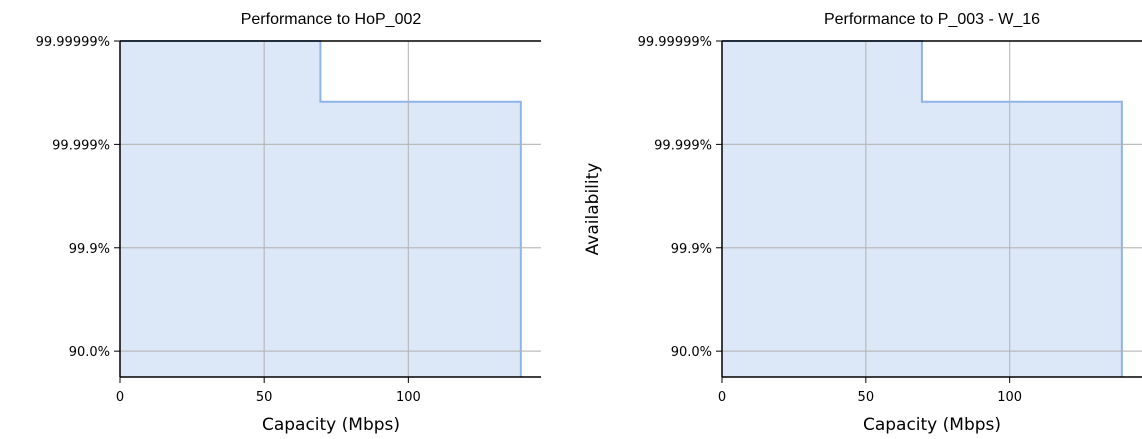 Image resolution: width=1142 pixels, height=439 pixels. What do you see at coordinates (932, 19) in the screenshot?
I see `chart-title: Performance to P_003 - W_16` at bounding box center [932, 19].